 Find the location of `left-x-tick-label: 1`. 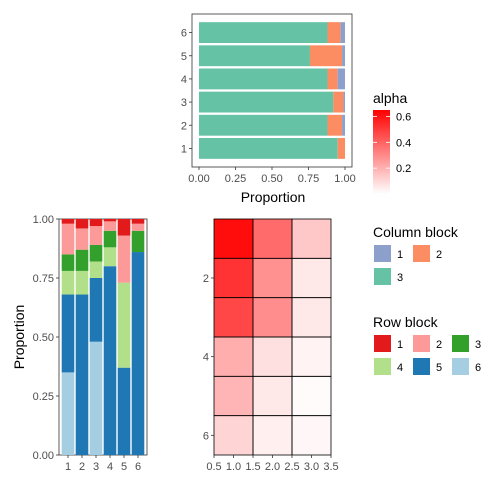

left-x-tick-label: 1 is located at coordinates (68, 467).